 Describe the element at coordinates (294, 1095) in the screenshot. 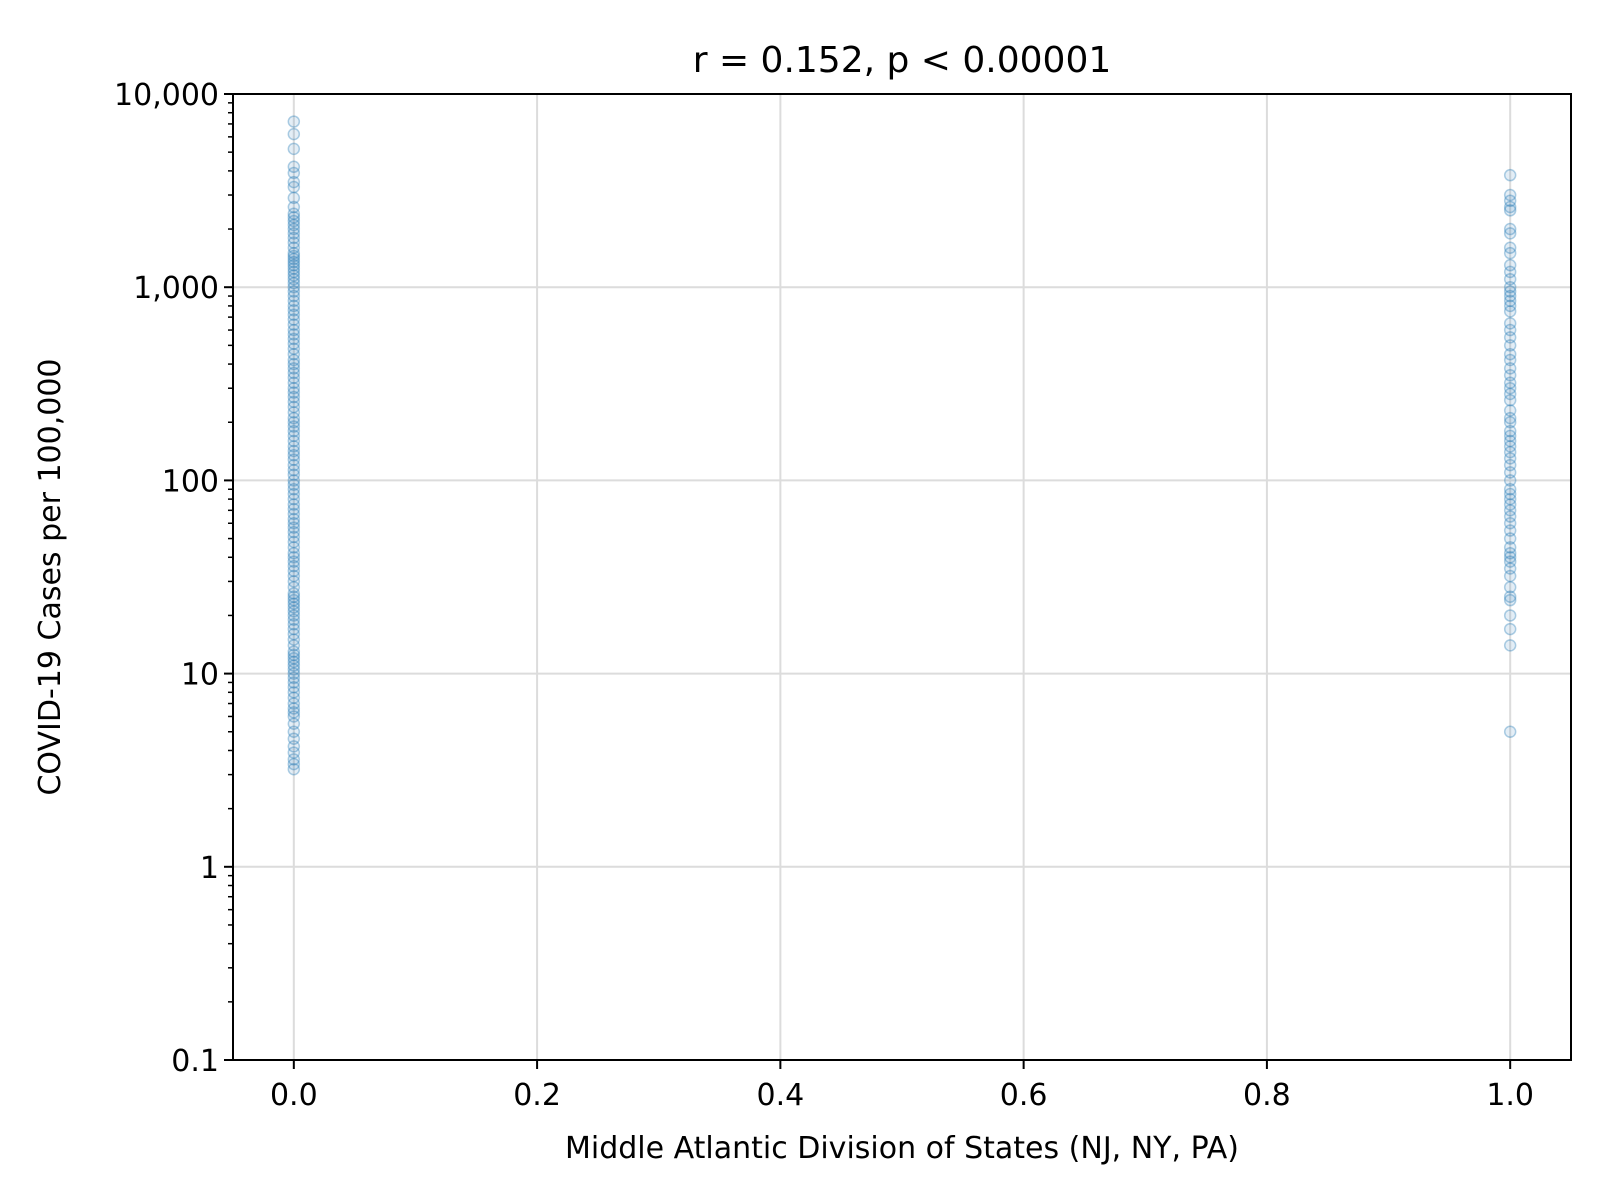

I see `x-tick-label: 0.0` at that location.